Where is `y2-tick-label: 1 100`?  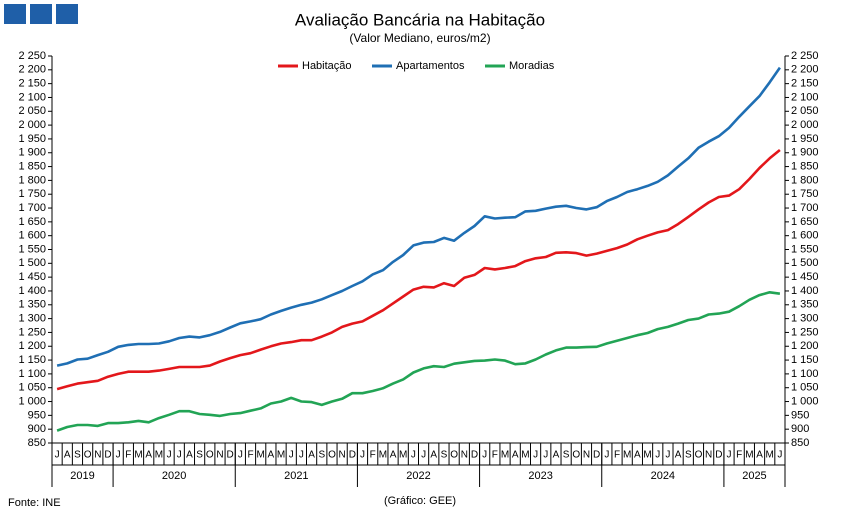 y2-tick-label: 1 100 is located at coordinates (805, 374).